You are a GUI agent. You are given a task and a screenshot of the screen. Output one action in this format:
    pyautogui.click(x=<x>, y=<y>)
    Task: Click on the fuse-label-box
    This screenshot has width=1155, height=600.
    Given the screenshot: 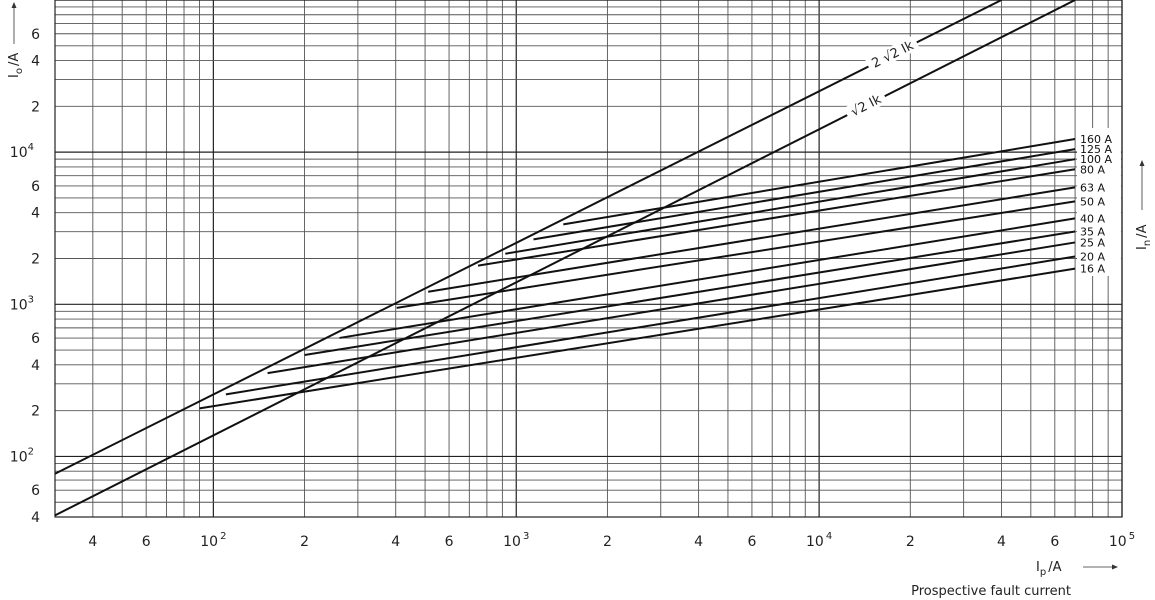 What is the action you would take?
    pyautogui.click(x=1099, y=202)
    